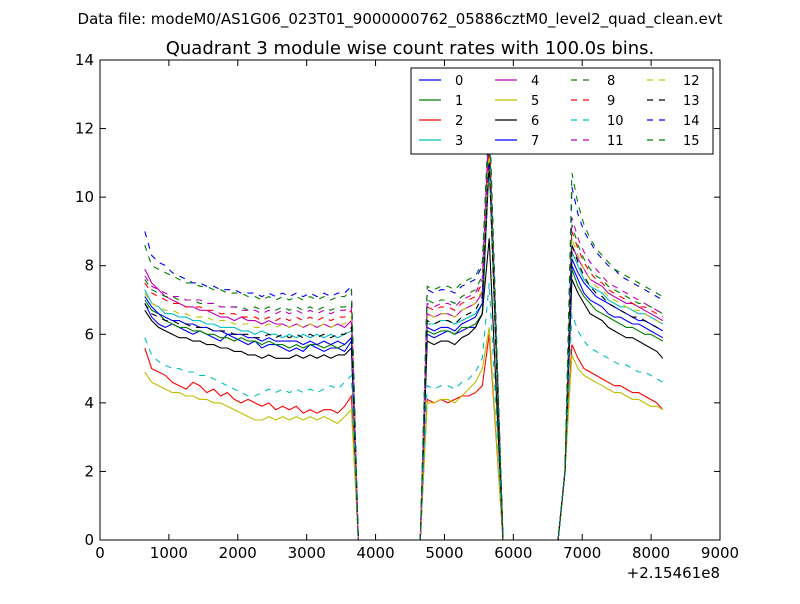  Describe the element at coordinates (691, 121) in the screenshot. I see `legend-label-14: 14` at that location.